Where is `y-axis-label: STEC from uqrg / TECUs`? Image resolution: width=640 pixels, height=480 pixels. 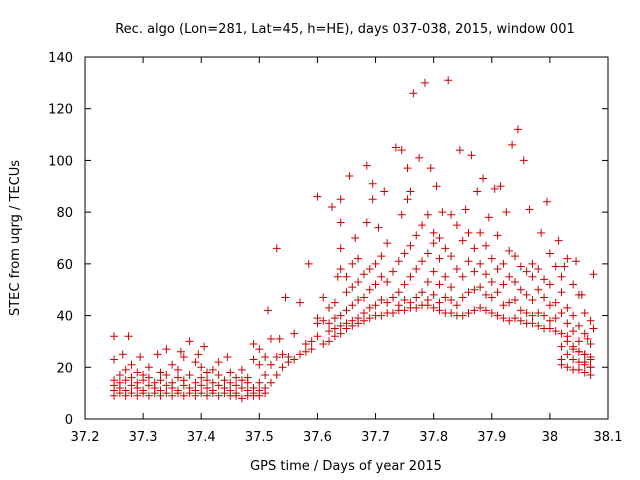
y-axis-label: STEC from uqrg / TECUs is located at coordinates (15, 238).